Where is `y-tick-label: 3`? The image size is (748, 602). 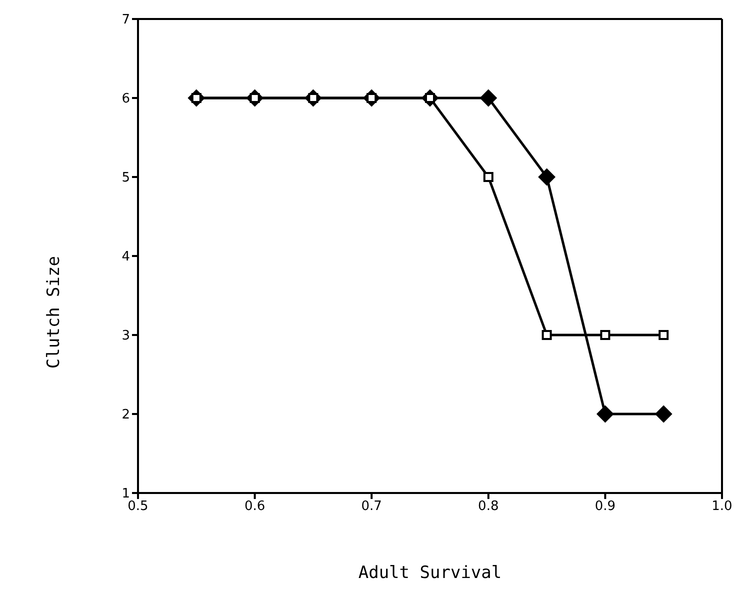 y-tick-label: 3 is located at coordinates (126, 336).